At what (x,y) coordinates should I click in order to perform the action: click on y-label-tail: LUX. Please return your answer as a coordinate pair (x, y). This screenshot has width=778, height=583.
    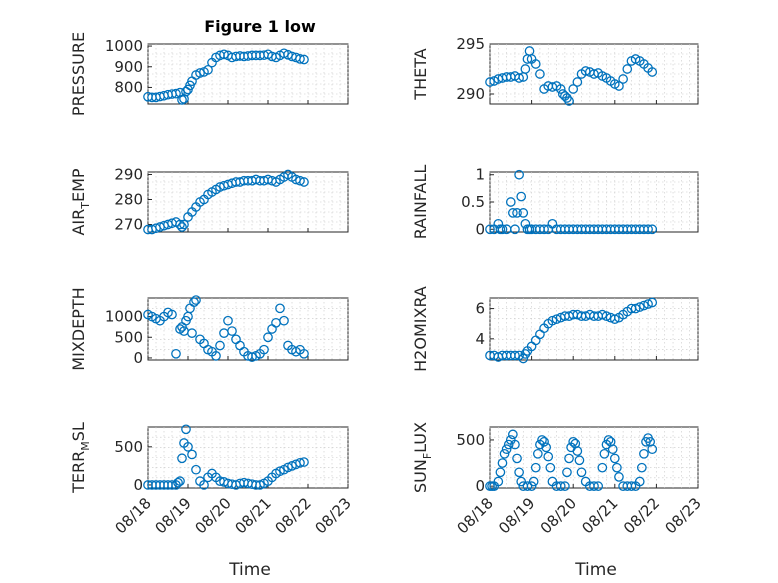
    Looking at the image, I should click on (420, 437).